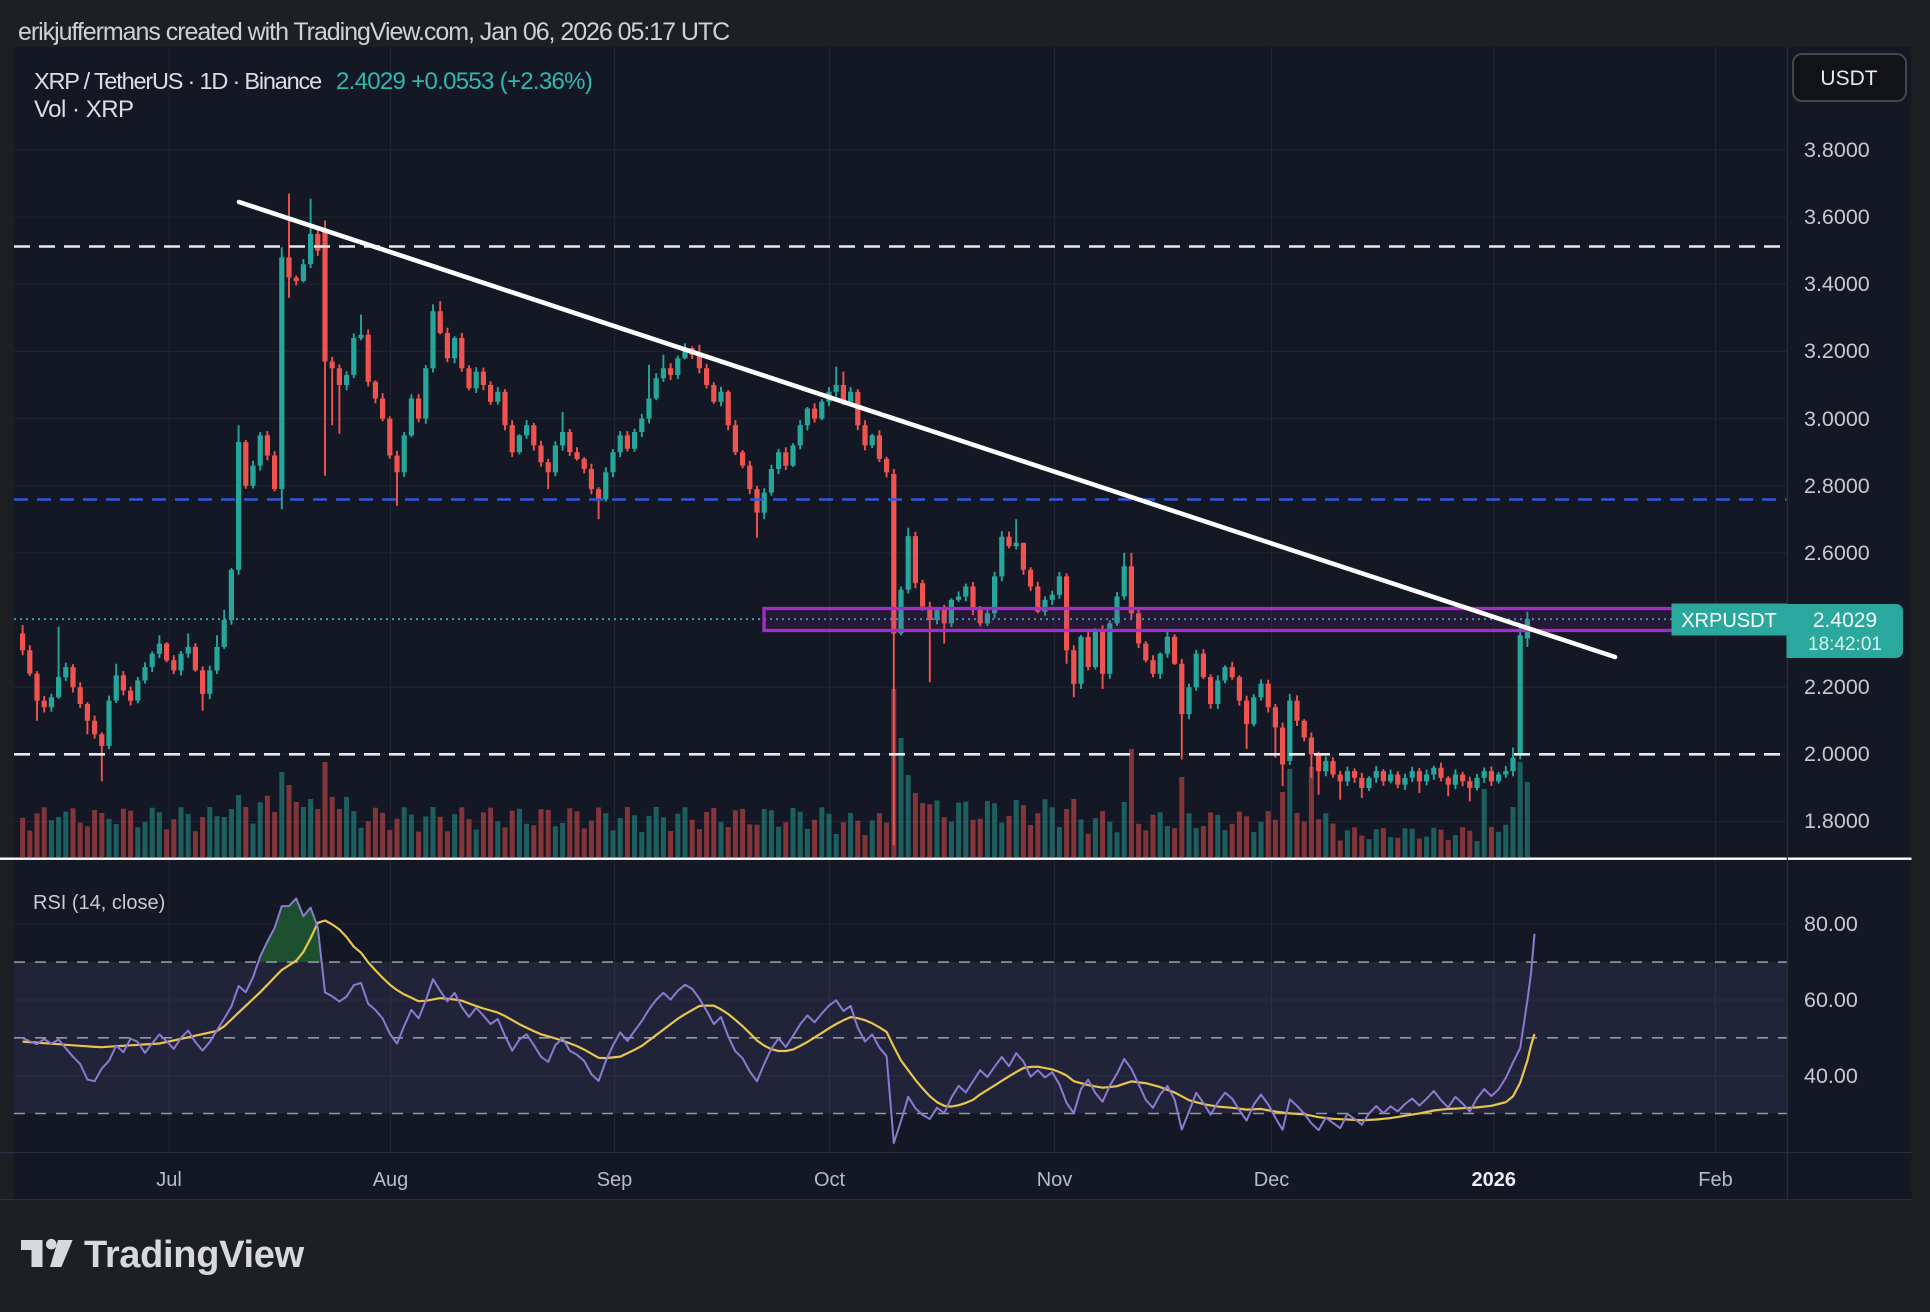  Describe the element at coordinates (169, 1180) in the screenshot. I see `svg-text: Jul` at that location.